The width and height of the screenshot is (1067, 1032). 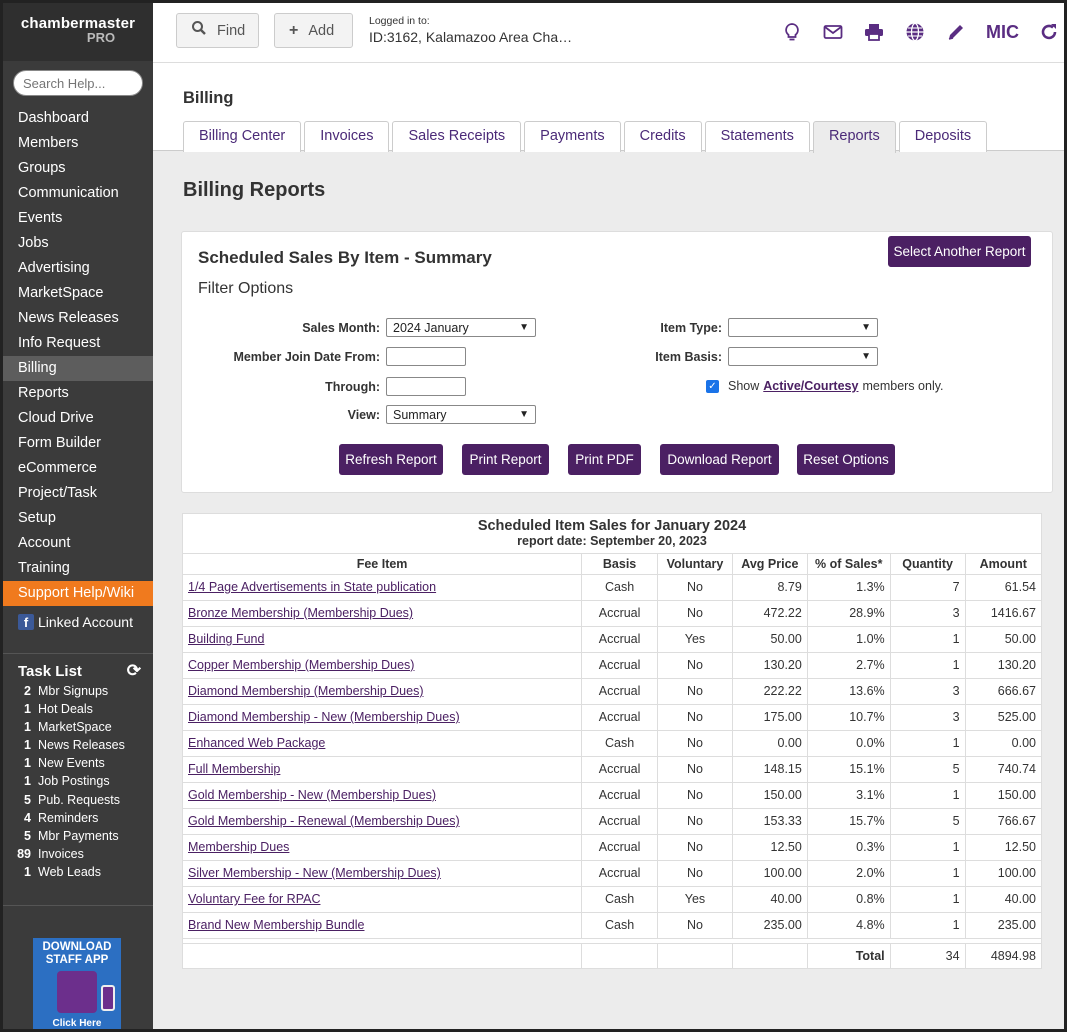 What do you see at coordinates (78, 745) in the screenshot?
I see `task-item-news-releases: 1 News Releases` at bounding box center [78, 745].